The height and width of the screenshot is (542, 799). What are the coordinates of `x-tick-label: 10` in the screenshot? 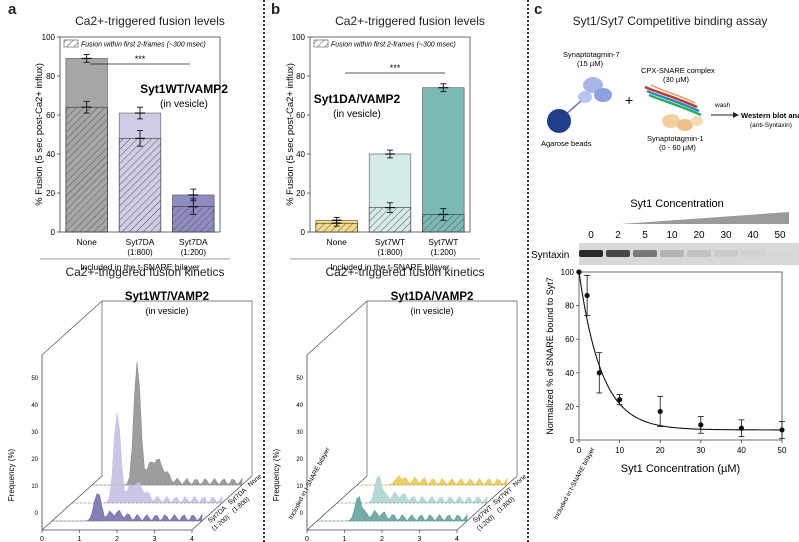 It's located at (619, 450).